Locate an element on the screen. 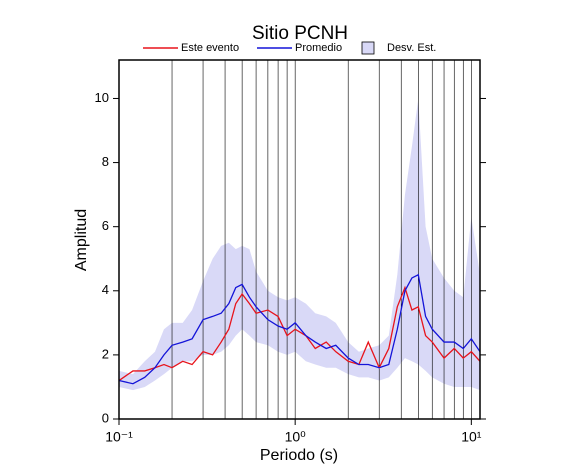 The width and height of the screenshot is (586, 475). y-tick-label: 10 is located at coordinates (102, 97).